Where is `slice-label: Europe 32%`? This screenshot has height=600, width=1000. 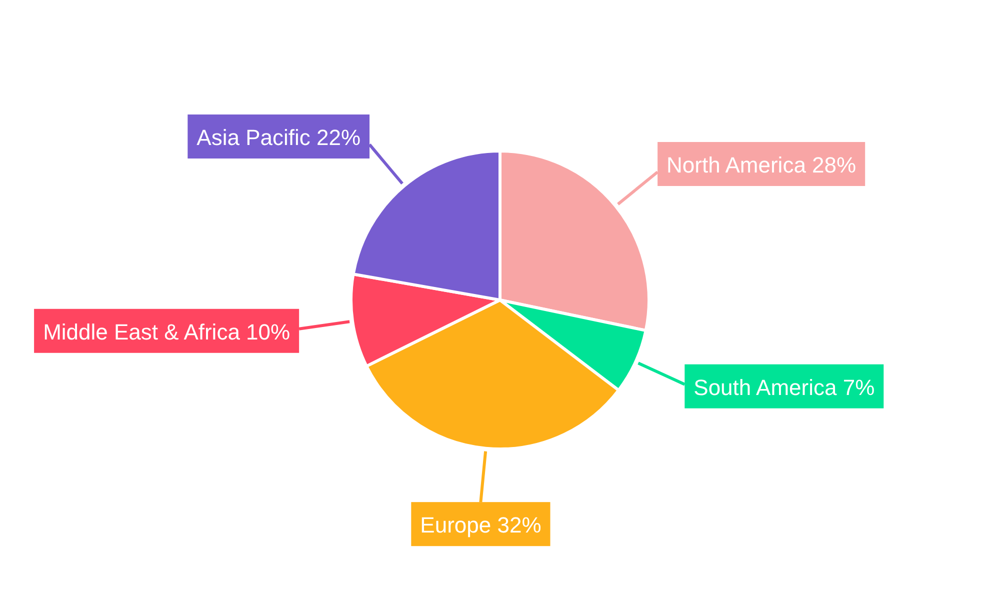 slice-label: Europe 32% is located at coordinates (481, 525).